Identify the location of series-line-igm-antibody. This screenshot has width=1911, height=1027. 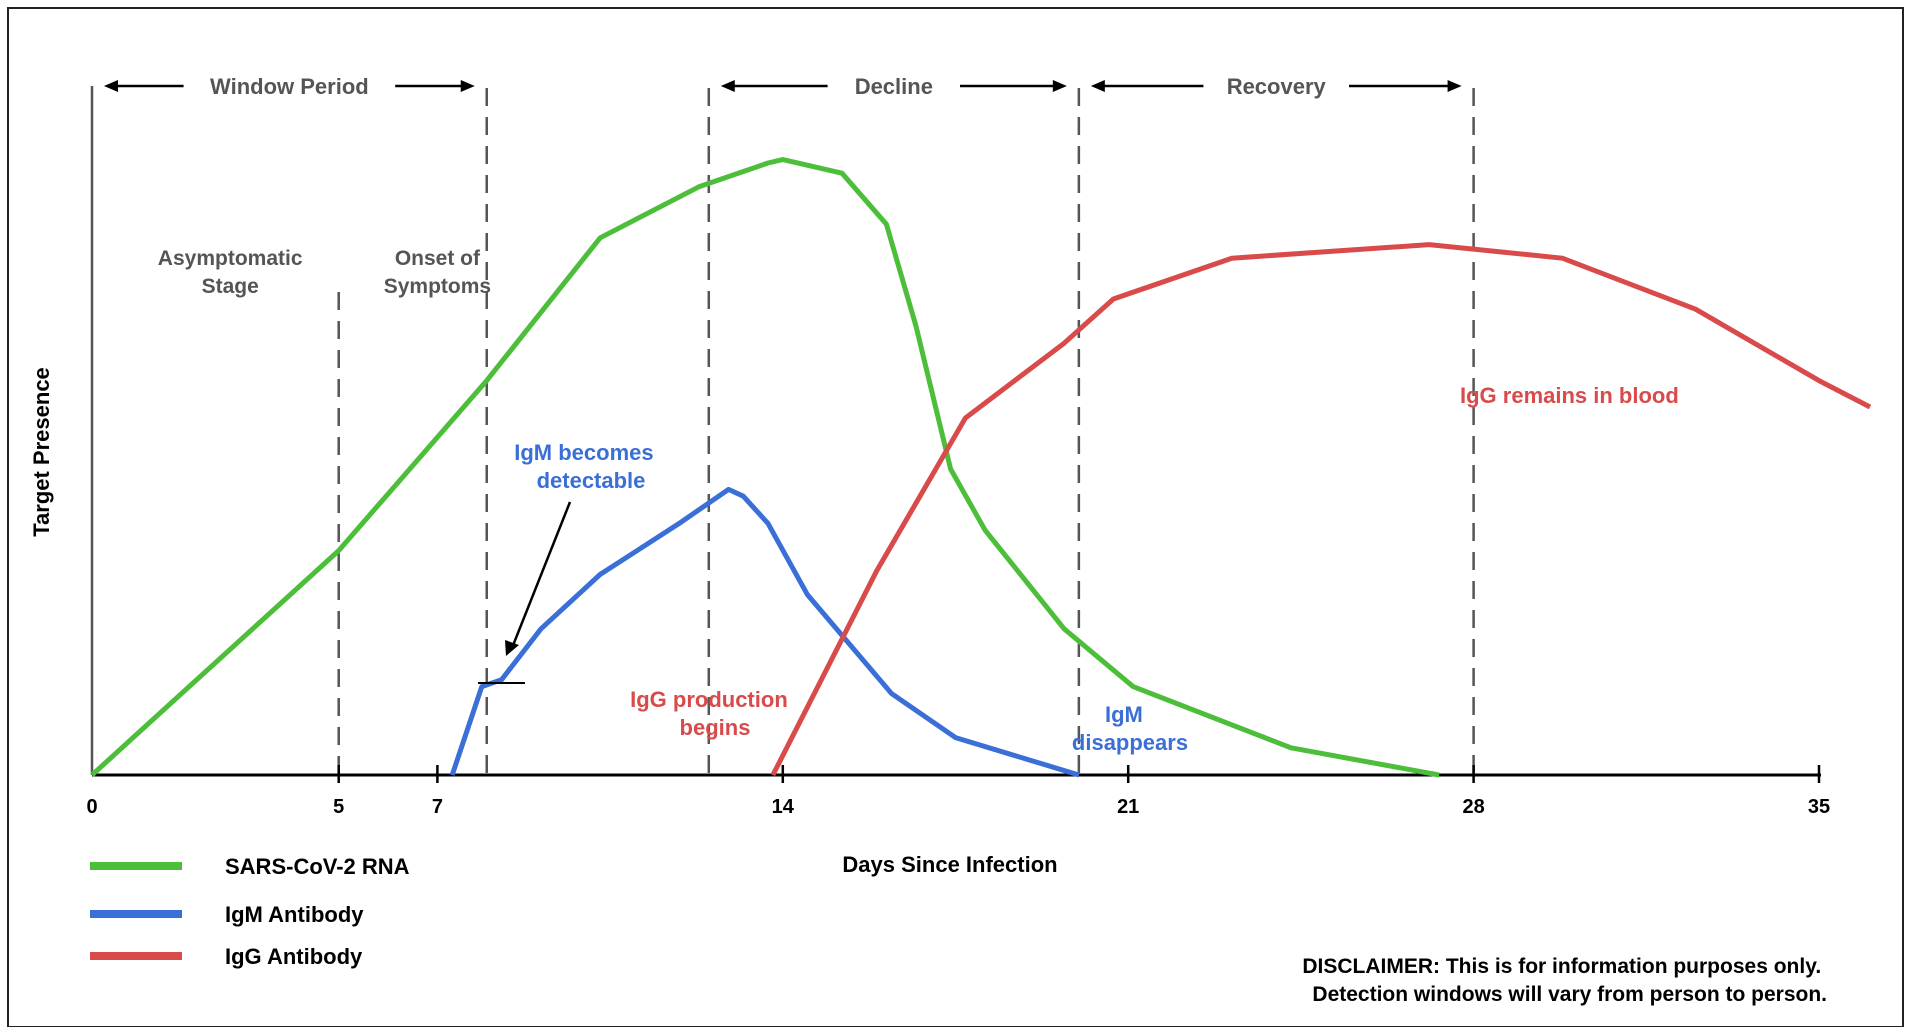
(764, 632).